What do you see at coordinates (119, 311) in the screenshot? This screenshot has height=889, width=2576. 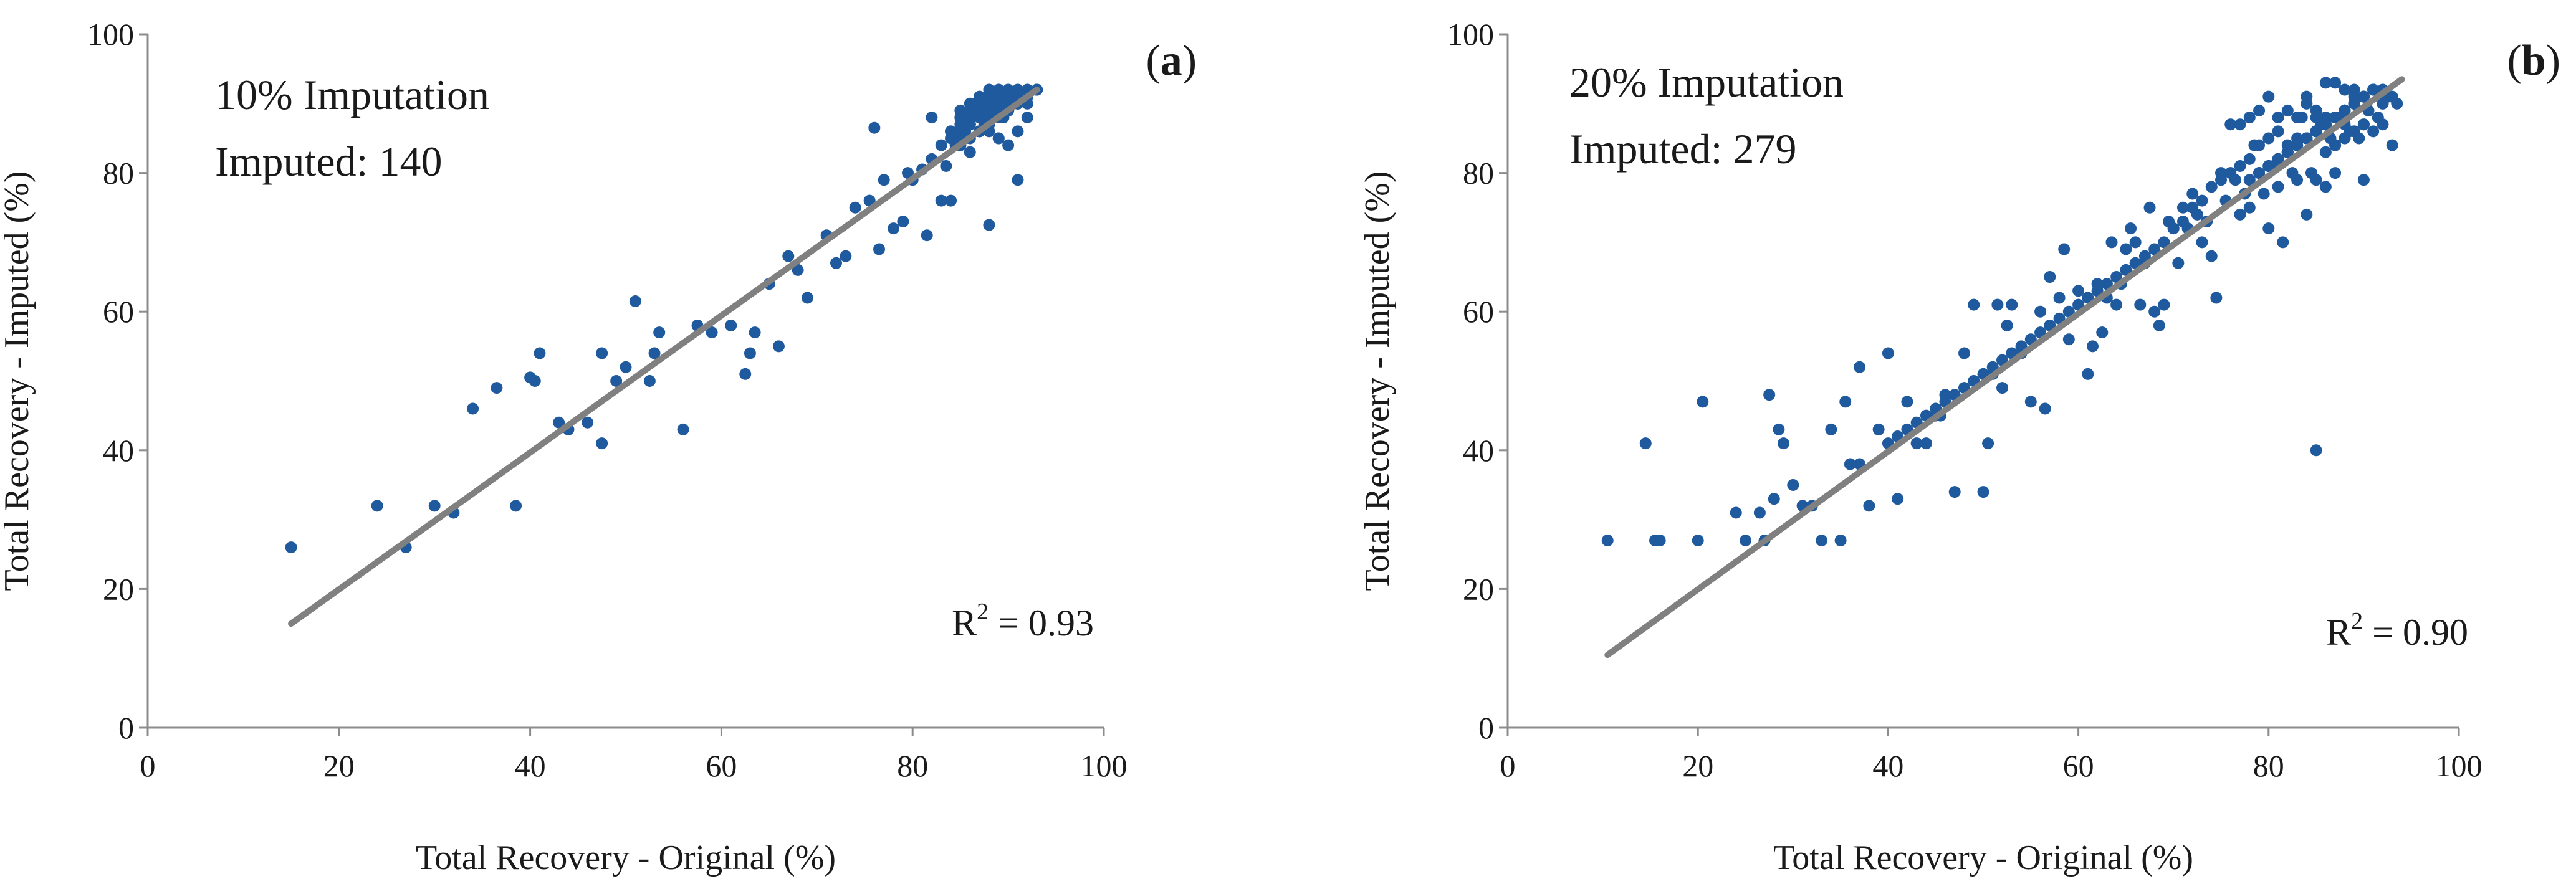 I see `panel-a-y-tick-label: 60` at bounding box center [119, 311].